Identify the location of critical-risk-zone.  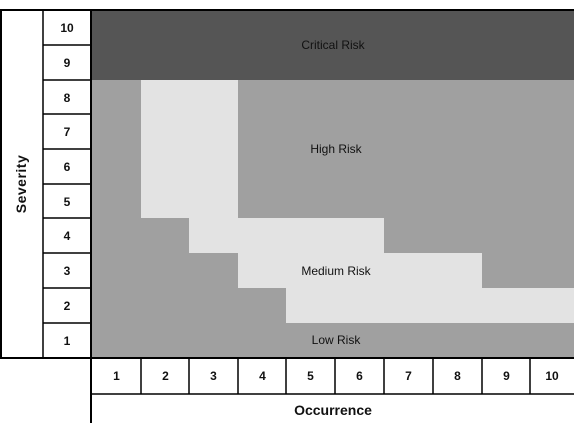
(333, 45).